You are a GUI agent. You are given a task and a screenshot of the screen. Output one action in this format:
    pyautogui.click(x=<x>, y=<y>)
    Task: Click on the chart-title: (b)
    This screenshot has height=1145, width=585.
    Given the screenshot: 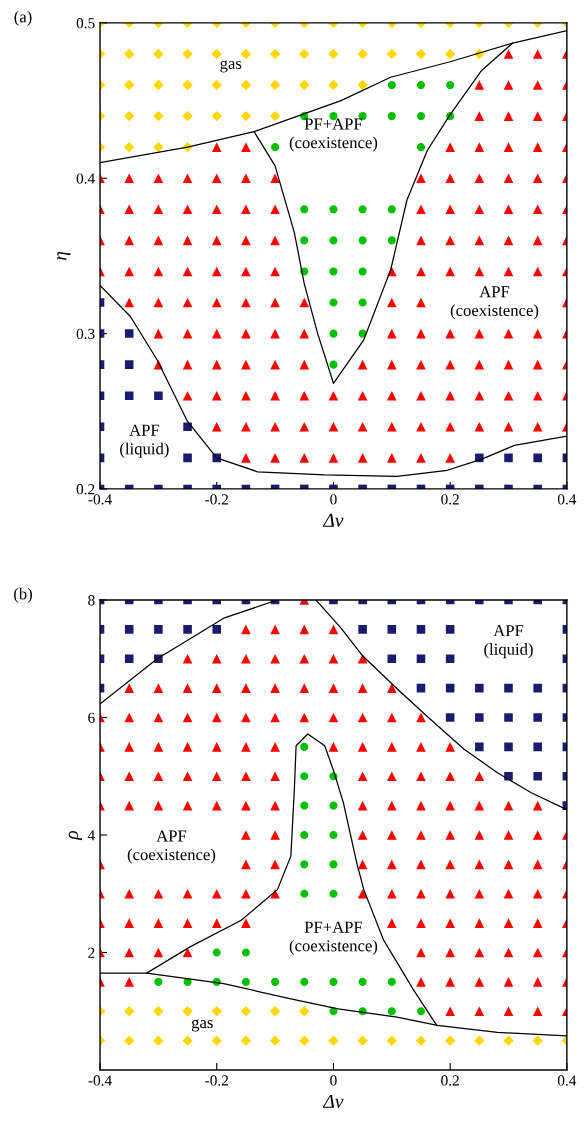 What is the action you would take?
    pyautogui.click(x=23, y=595)
    